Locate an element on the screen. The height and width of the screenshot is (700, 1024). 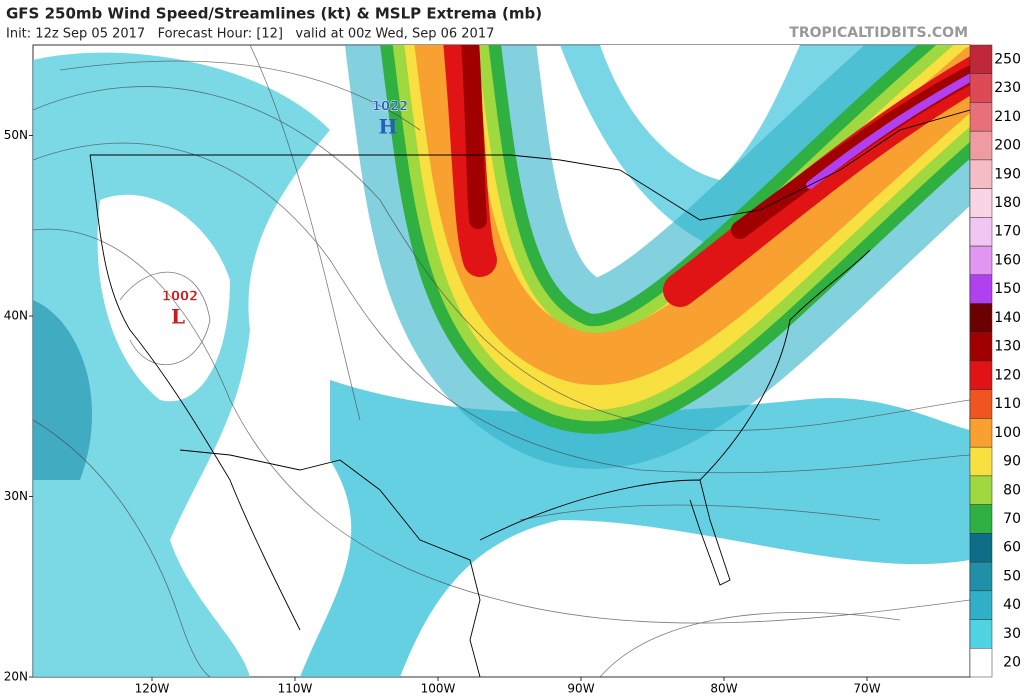
lat-label: 20N is located at coordinates (16, 677).